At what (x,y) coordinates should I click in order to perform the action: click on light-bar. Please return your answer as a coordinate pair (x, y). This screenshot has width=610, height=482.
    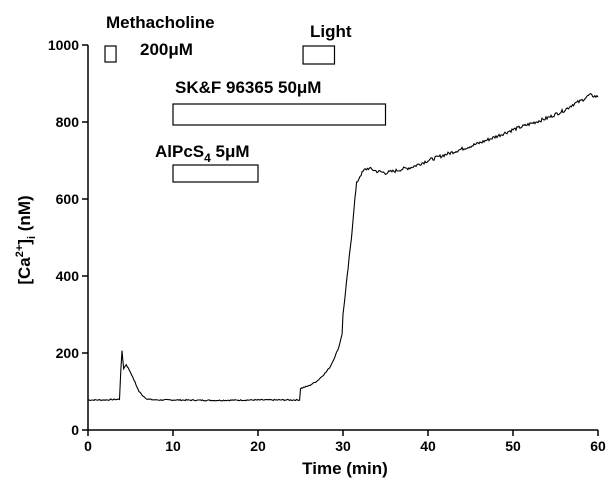
    Looking at the image, I should click on (319, 55).